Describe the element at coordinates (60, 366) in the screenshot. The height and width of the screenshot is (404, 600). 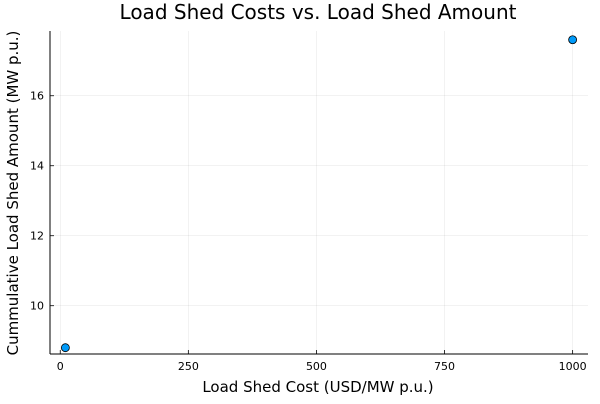
I see `x-tick-label: 0` at that location.